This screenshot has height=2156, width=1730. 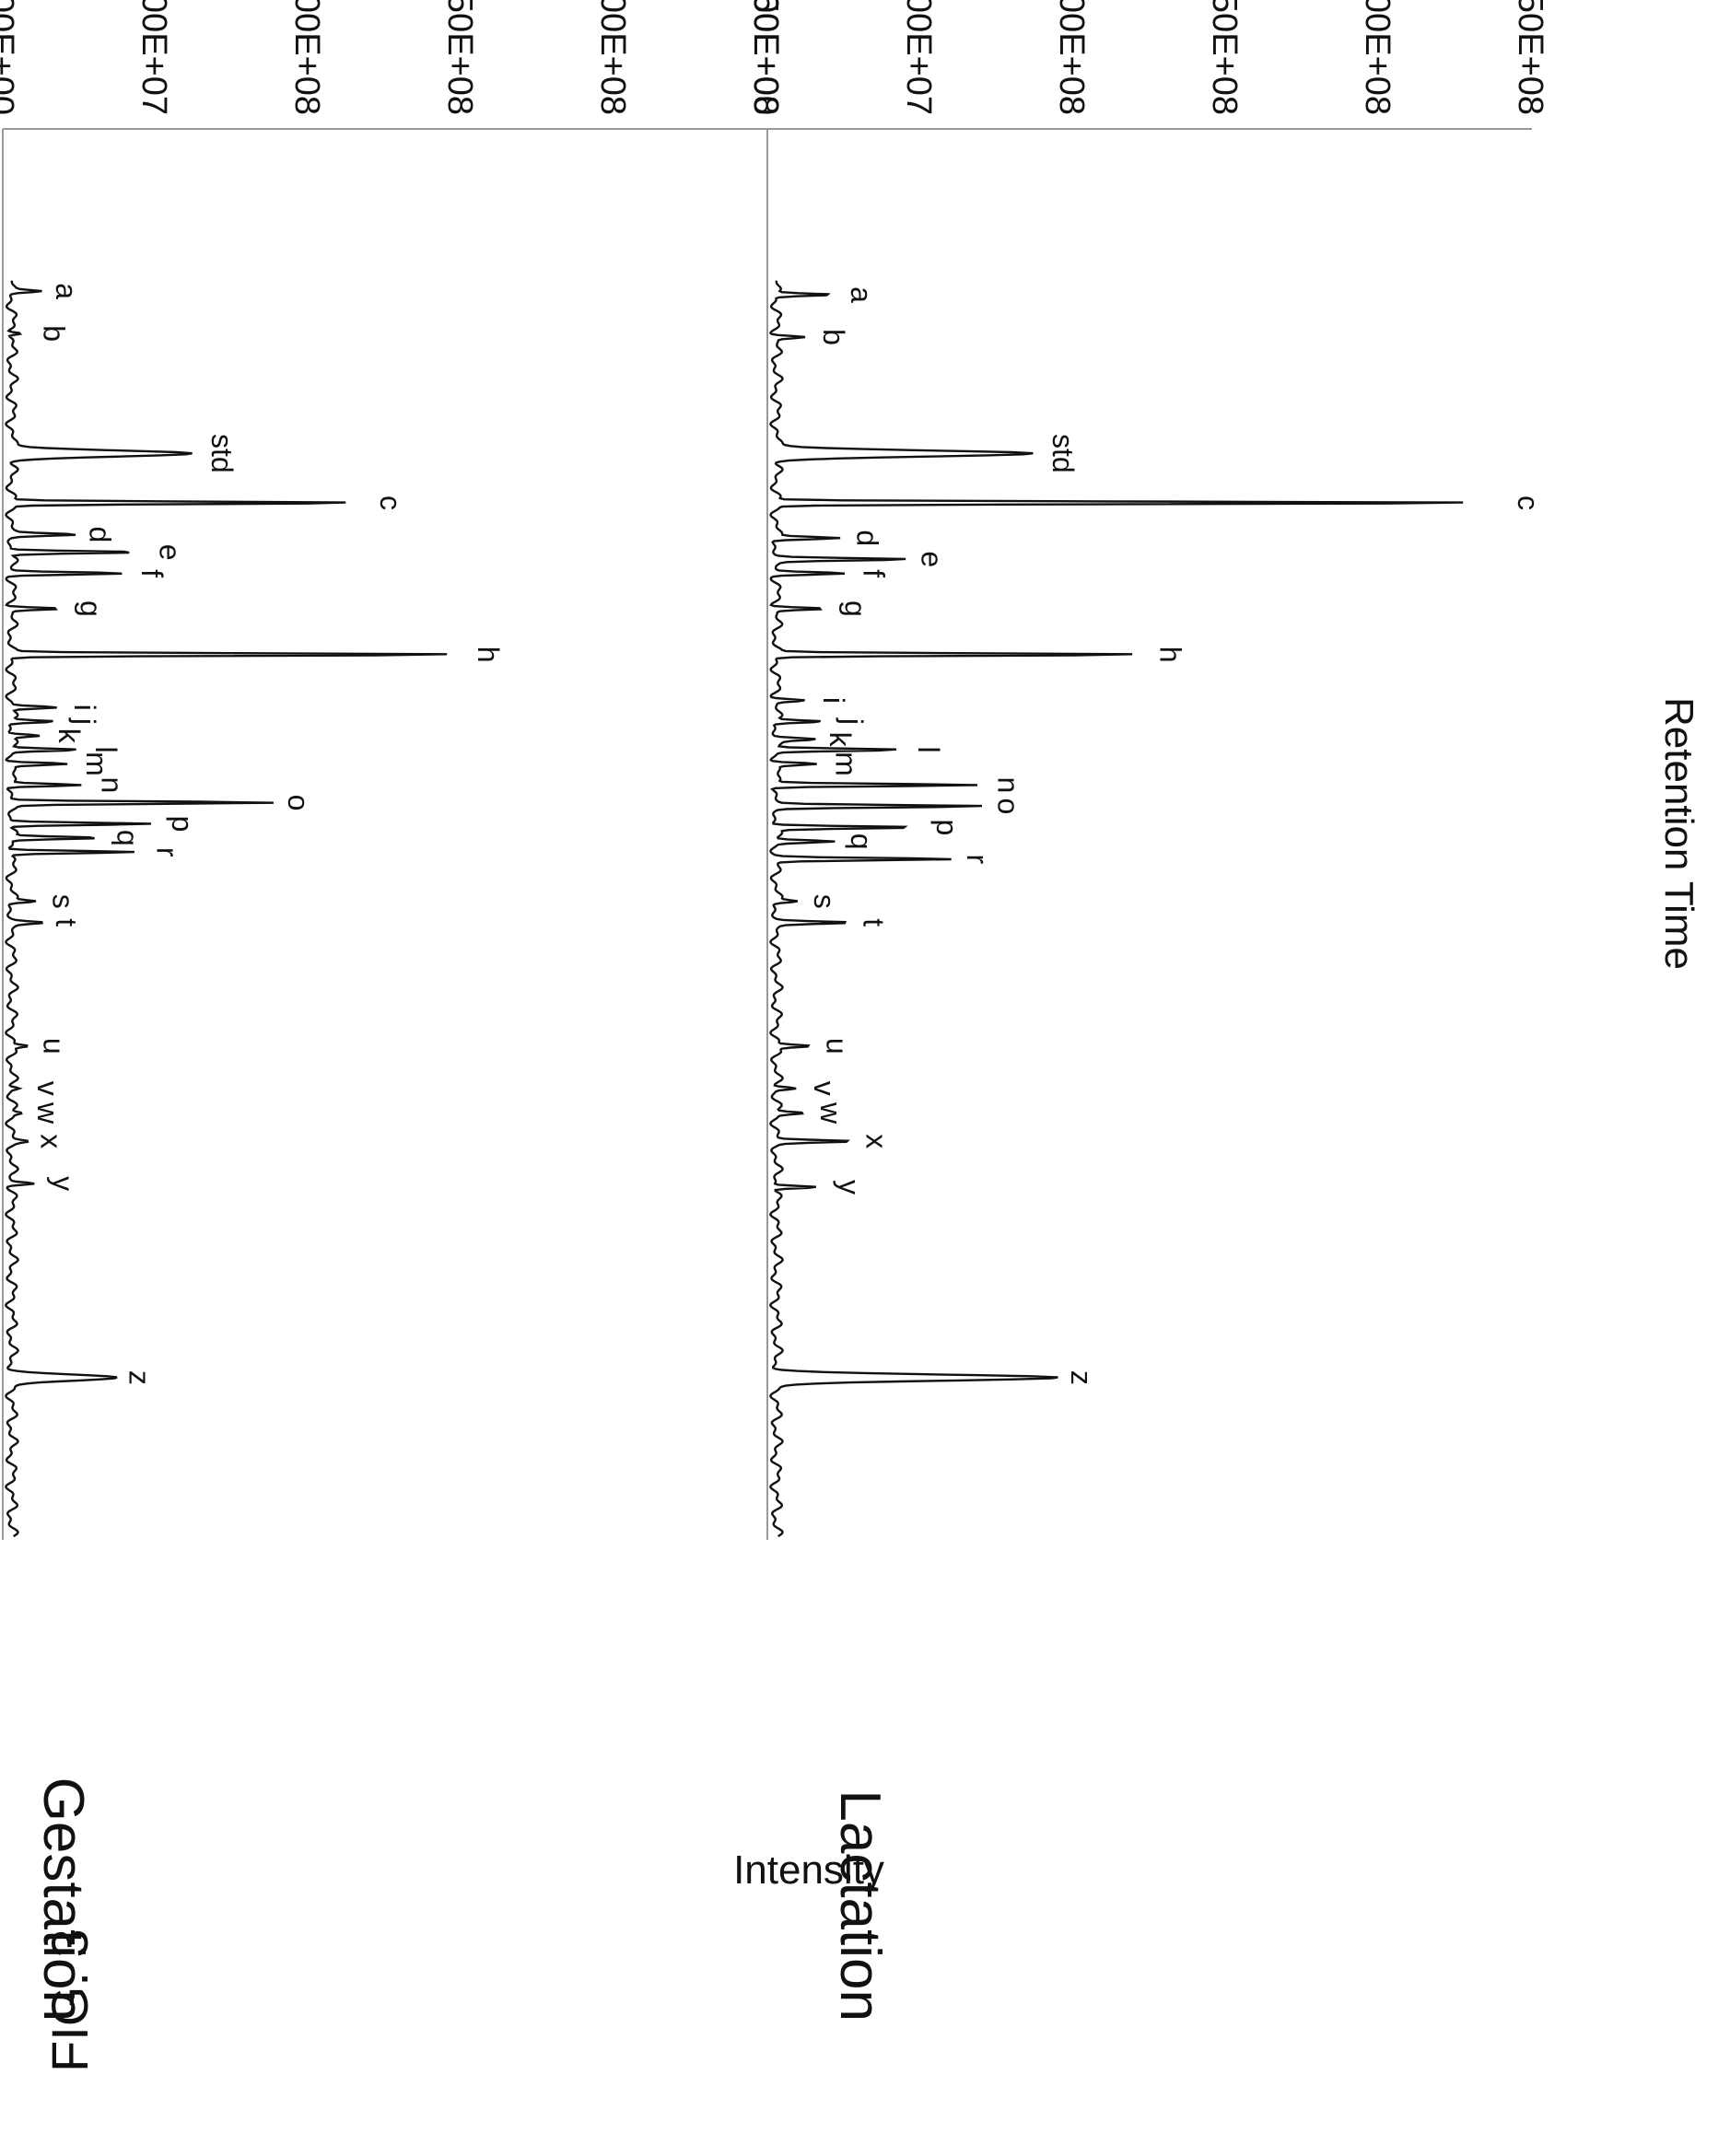 What do you see at coordinates (809, 1870) in the screenshot?
I see `y-axis-label: Intensity` at bounding box center [809, 1870].